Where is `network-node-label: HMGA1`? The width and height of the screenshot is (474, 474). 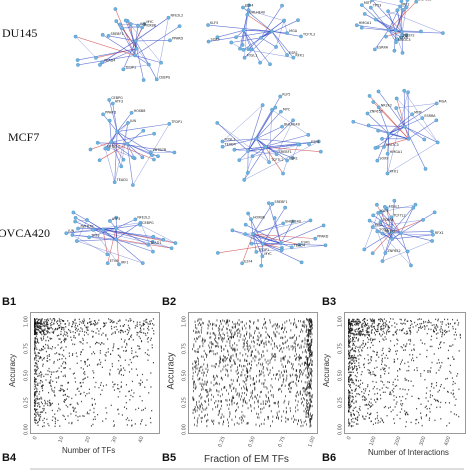
network-node-label: HMGA1 is located at coordinates (396, 152).